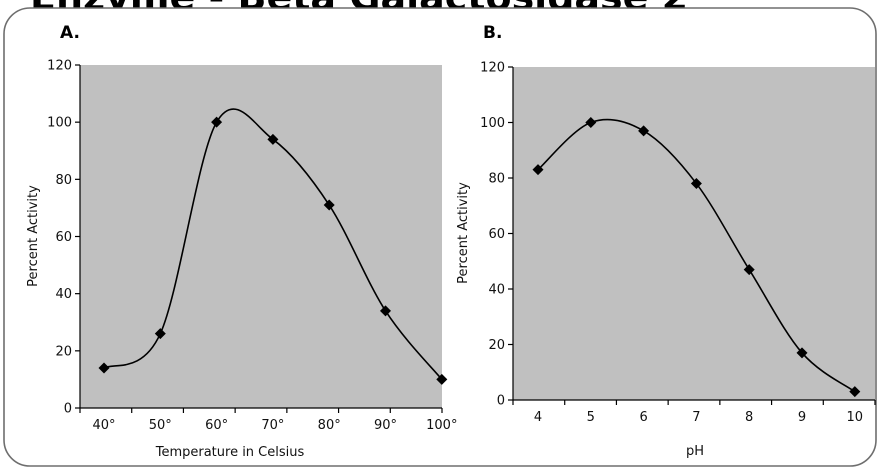 The width and height of the screenshot is (884, 472). Describe the element at coordinates (103, 425) in the screenshot. I see `x-tick-label: 40°` at that location.